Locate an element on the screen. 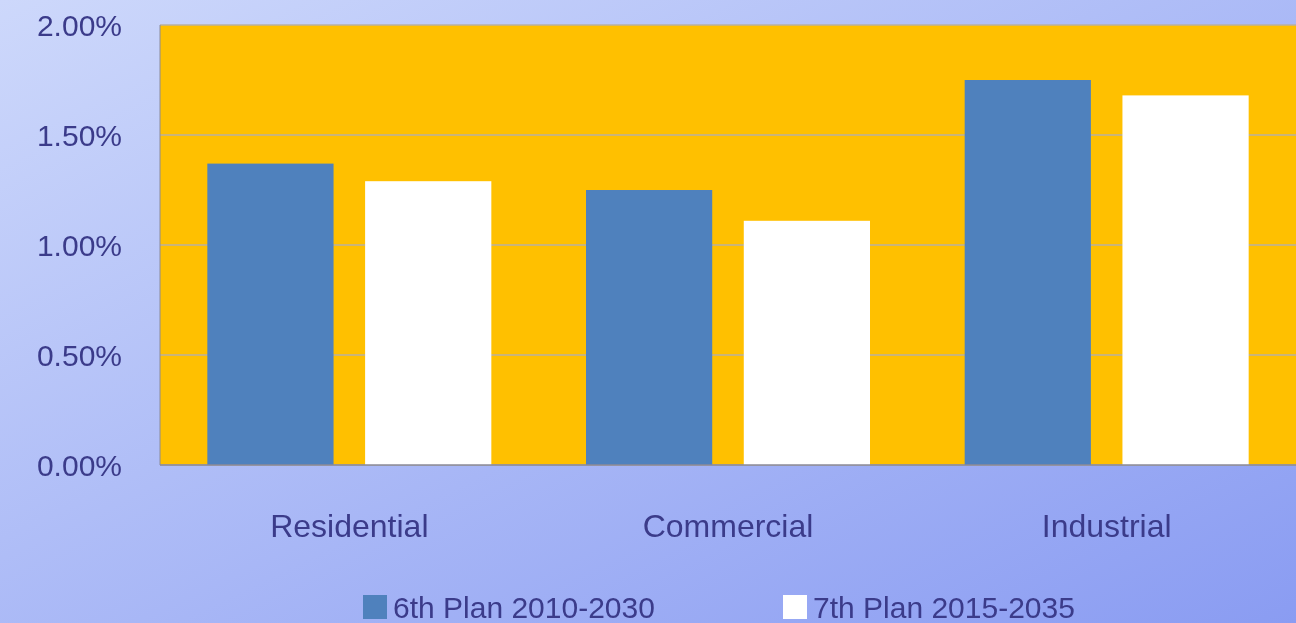 The image size is (1296, 623). y-tick-label: 1.00% is located at coordinates (79, 245).